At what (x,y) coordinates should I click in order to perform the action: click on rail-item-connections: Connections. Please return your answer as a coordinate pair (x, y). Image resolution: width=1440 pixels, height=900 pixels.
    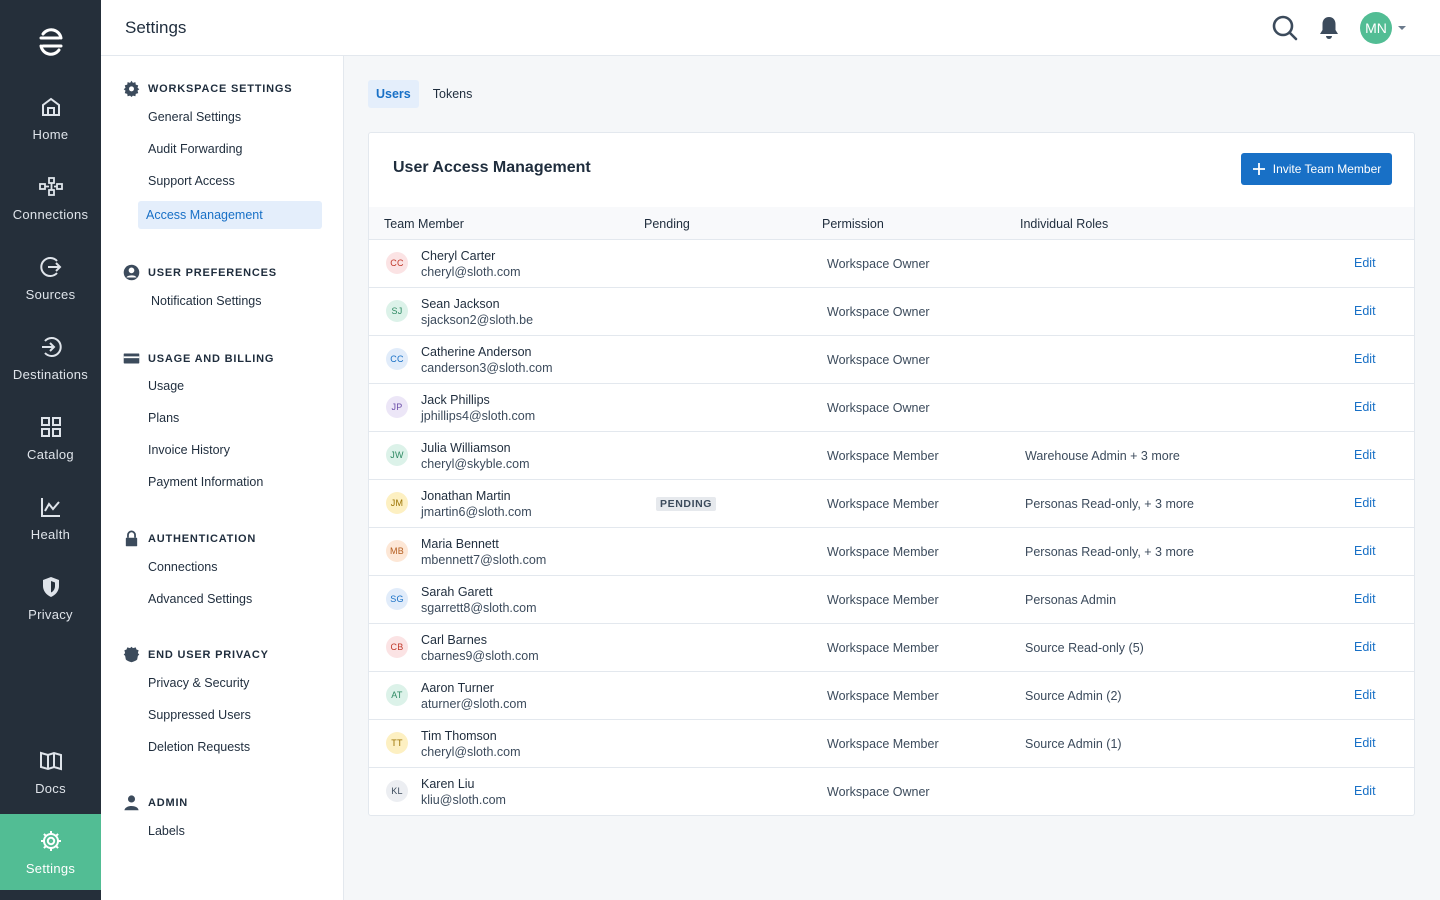
    Looking at the image, I should click on (50, 198).